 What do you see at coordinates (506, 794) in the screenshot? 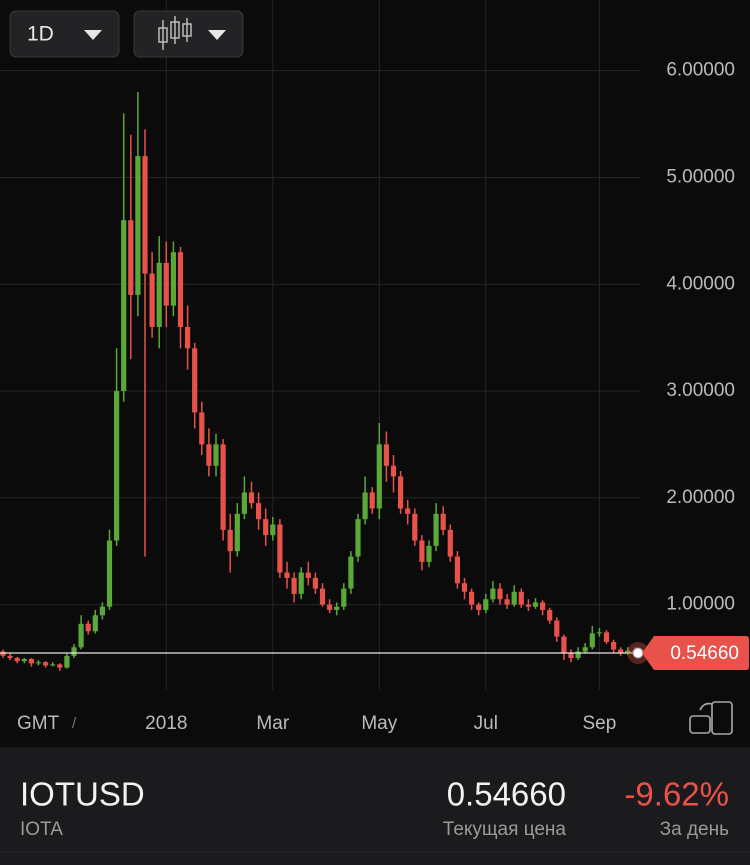
I see `price: 0.54660` at bounding box center [506, 794].